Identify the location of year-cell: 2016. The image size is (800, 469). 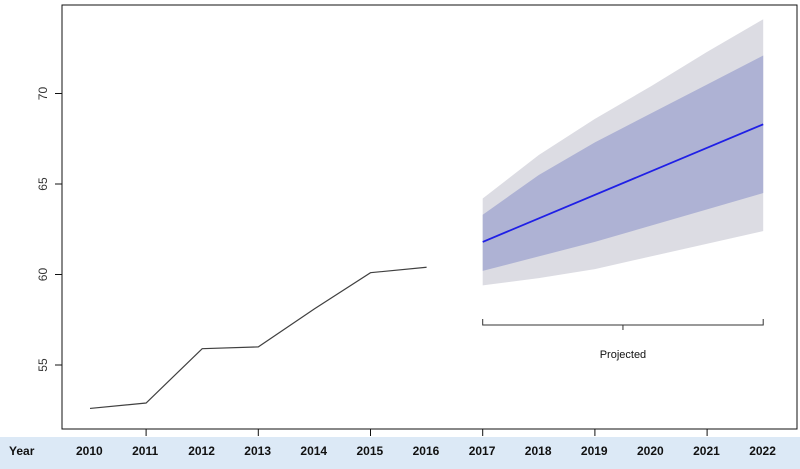
(426, 451).